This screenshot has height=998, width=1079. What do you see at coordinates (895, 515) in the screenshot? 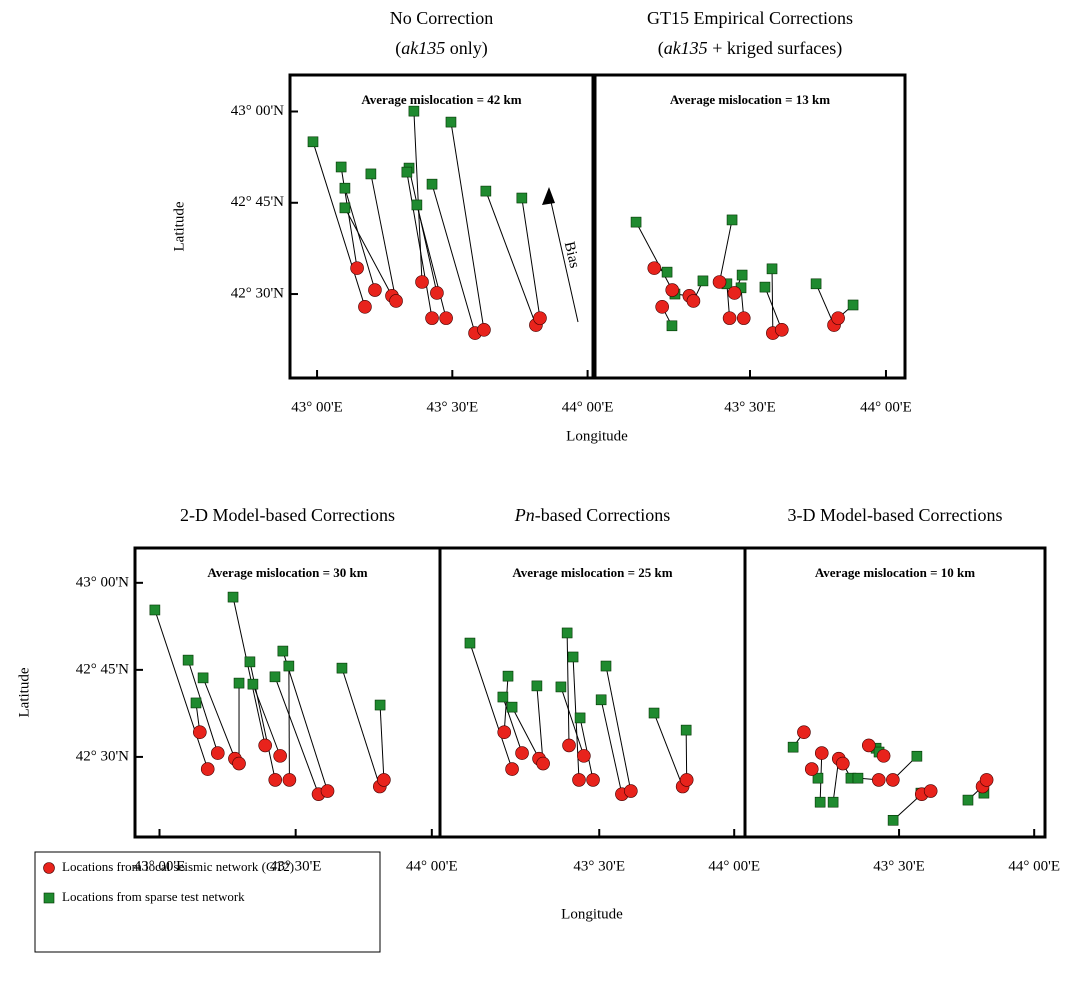
I see `panel-title: 3-D Model-based Corrections` at bounding box center [895, 515].